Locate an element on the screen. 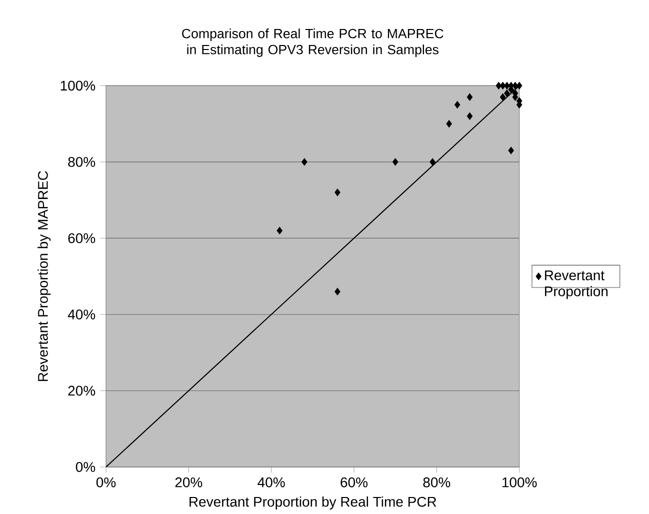 This screenshot has width=649, height=514. legend-label: Revertant Proportion is located at coordinates (576, 285).